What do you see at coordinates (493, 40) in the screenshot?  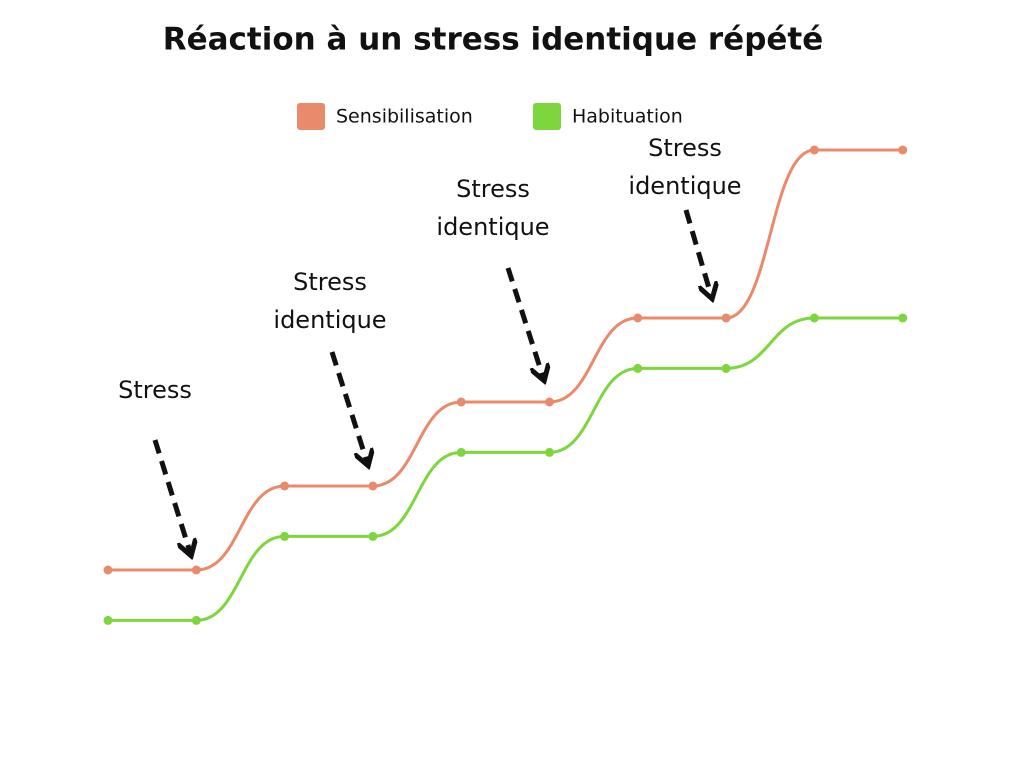 I see `chart-title: Réaction à un stress identique répété` at bounding box center [493, 40].